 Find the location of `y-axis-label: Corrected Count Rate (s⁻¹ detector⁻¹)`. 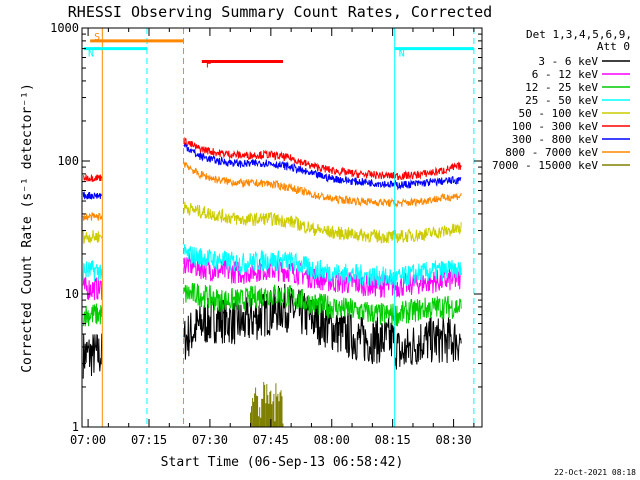

y-axis-label: Corrected Count Rate (s⁻¹ detector⁻¹) is located at coordinates (27, 228).